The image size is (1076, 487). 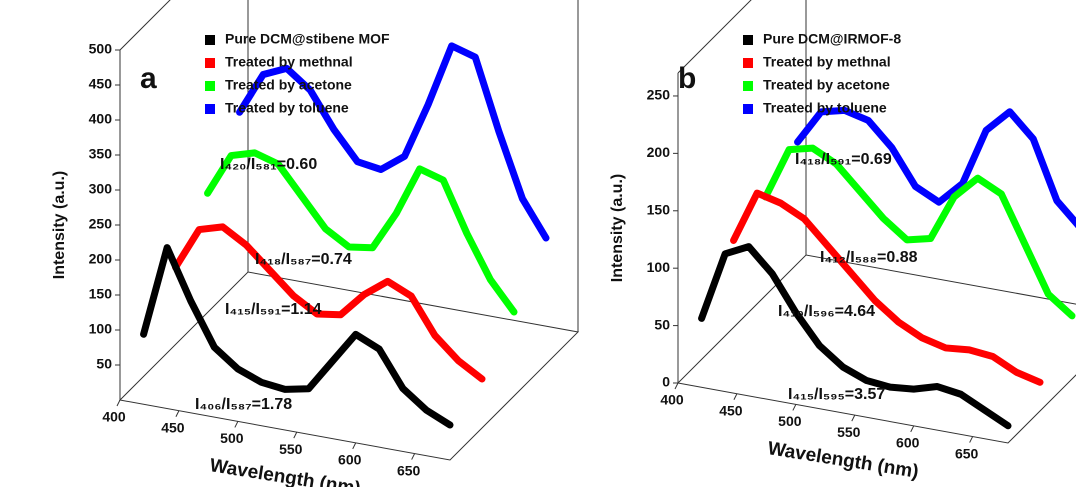 I want to click on annotation: I₄₁₅/I₅₉₁=1.14, so click(x=273, y=309).